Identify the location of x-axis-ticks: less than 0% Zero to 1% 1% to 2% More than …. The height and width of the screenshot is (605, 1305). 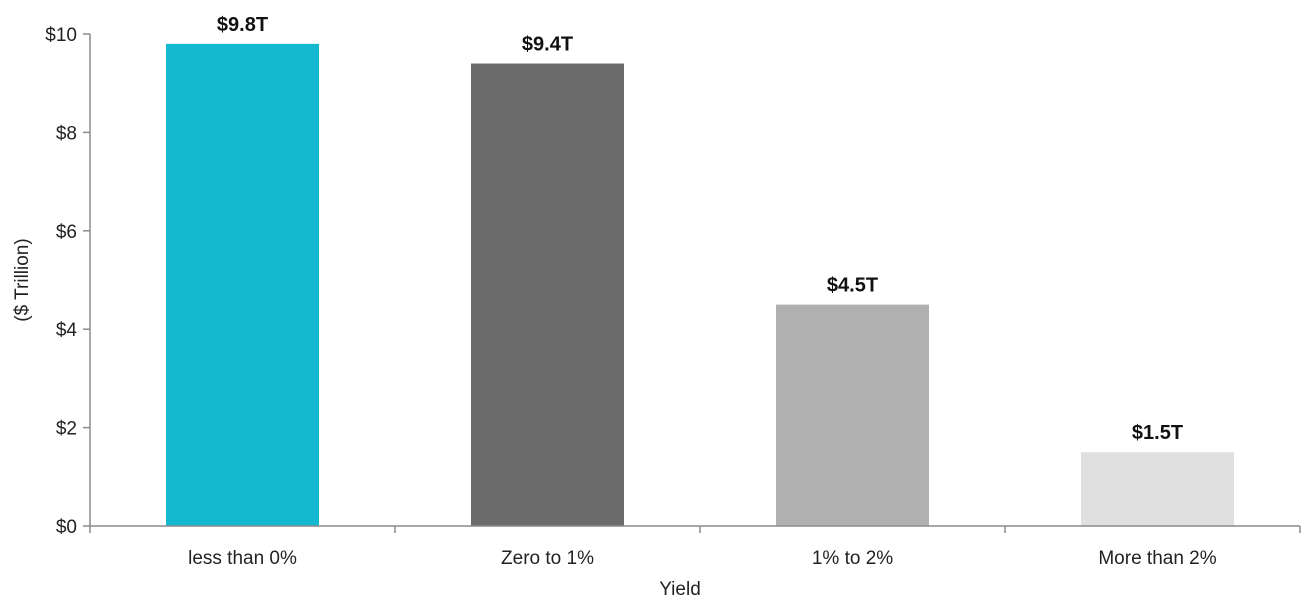
(695, 547).